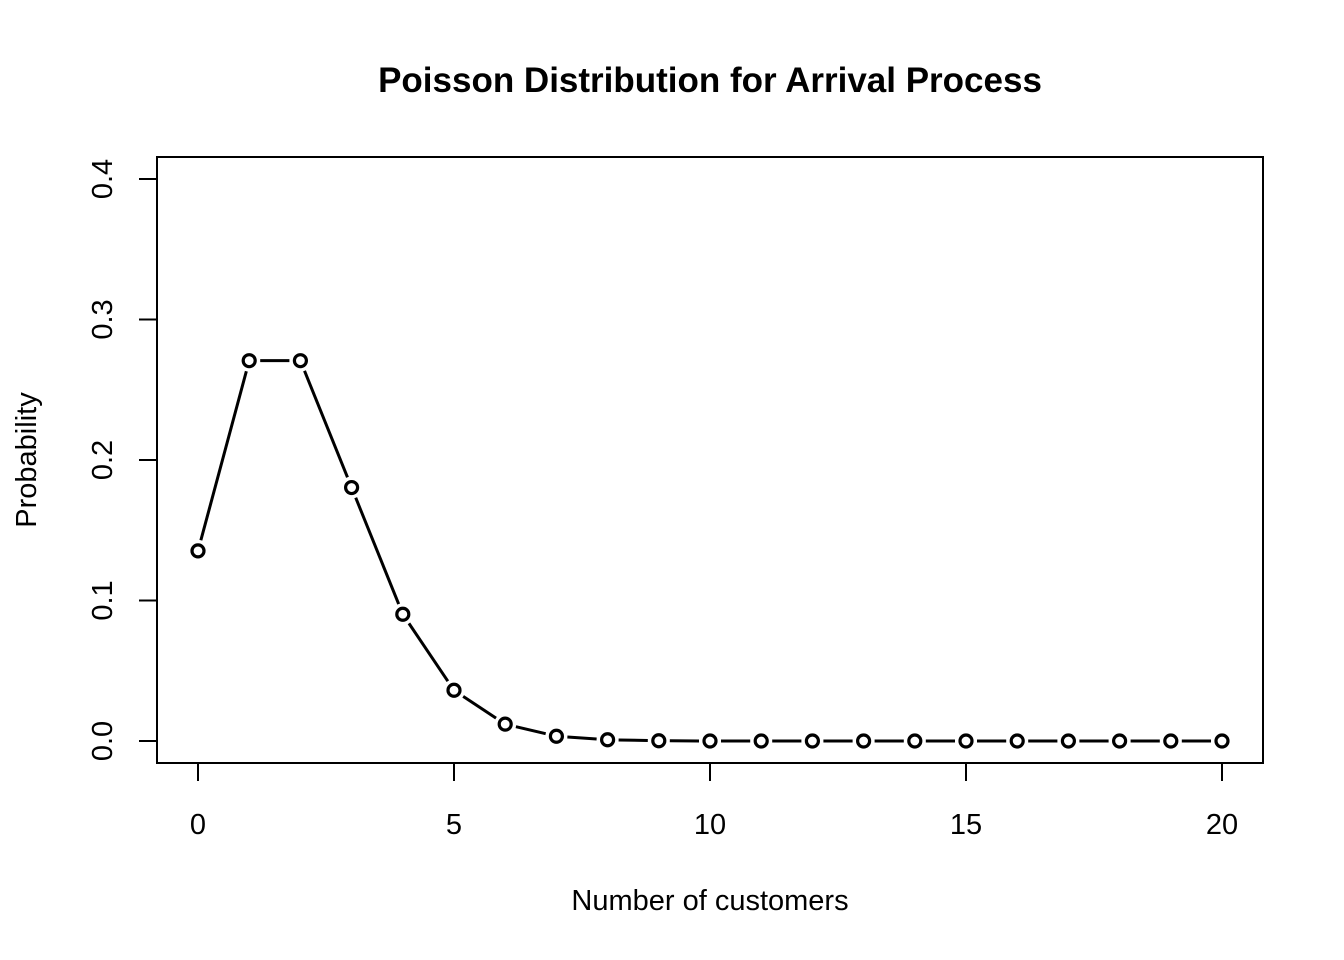 The height and width of the screenshot is (960, 1344). What do you see at coordinates (103, 460) in the screenshot?
I see `y-tick-label: 0.2` at bounding box center [103, 460].